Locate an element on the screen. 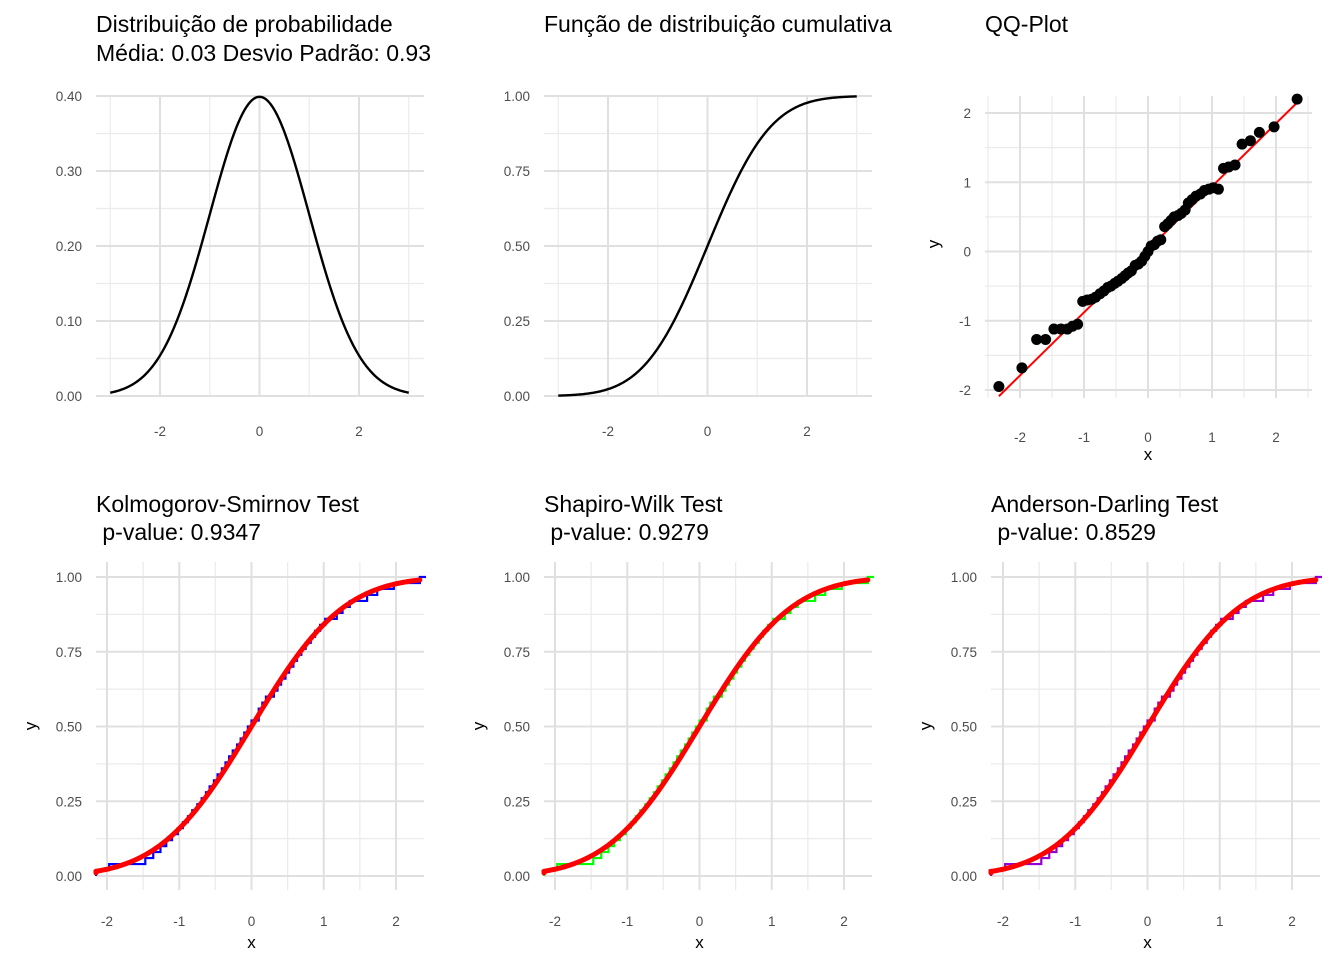 This screenshot has height=960, width=1344. chart-title: Distribuição de probabilidade is located at coordinates (244, 24).